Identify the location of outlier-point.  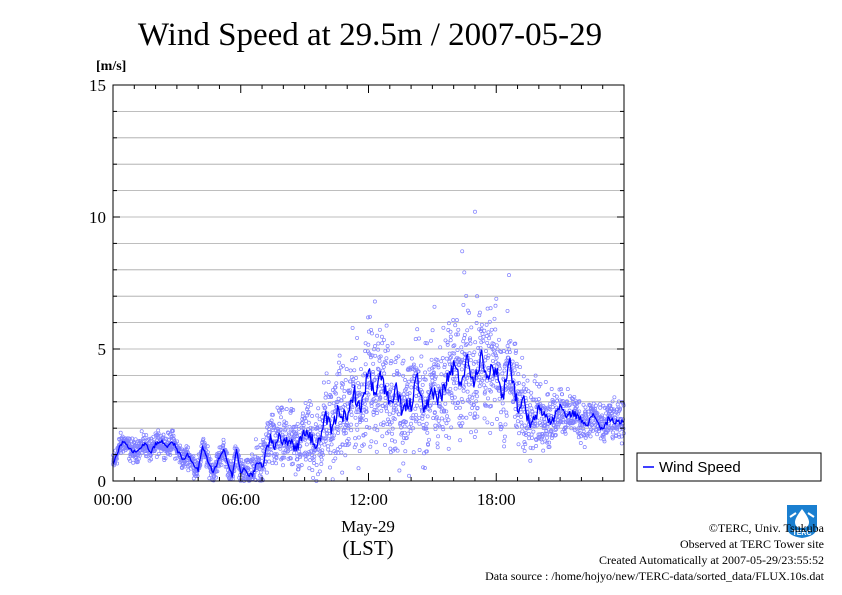
(475, 211).